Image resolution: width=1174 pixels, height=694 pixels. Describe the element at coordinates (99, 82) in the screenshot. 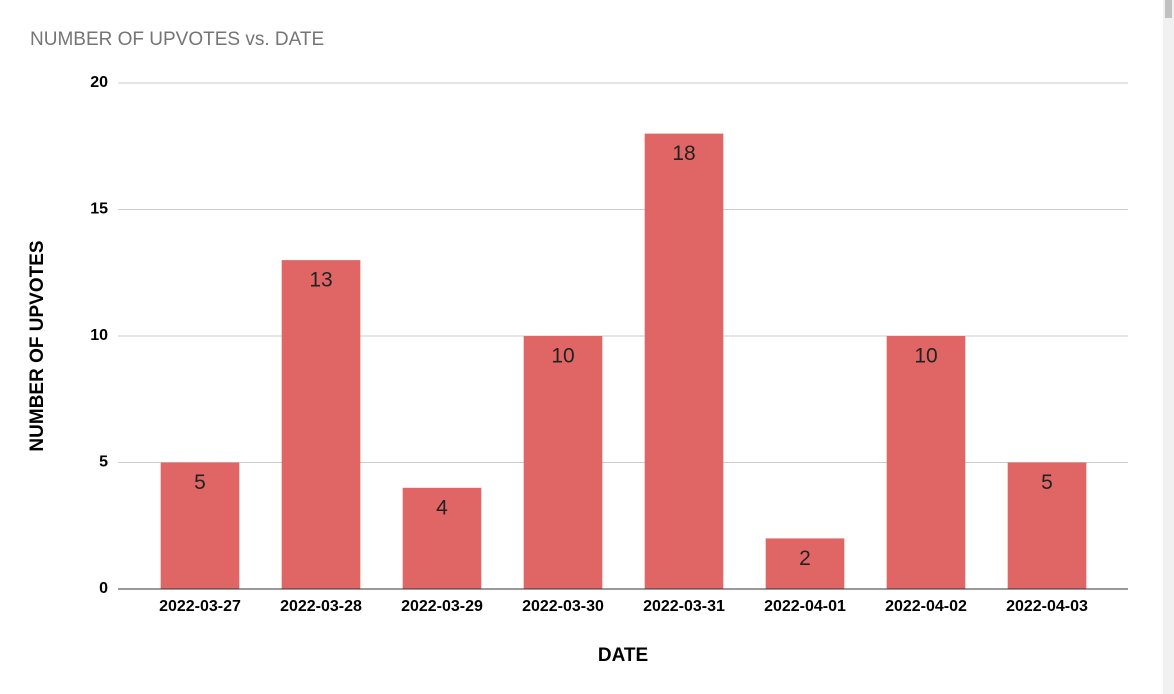

I see `y-tick-label: 20` at that location.